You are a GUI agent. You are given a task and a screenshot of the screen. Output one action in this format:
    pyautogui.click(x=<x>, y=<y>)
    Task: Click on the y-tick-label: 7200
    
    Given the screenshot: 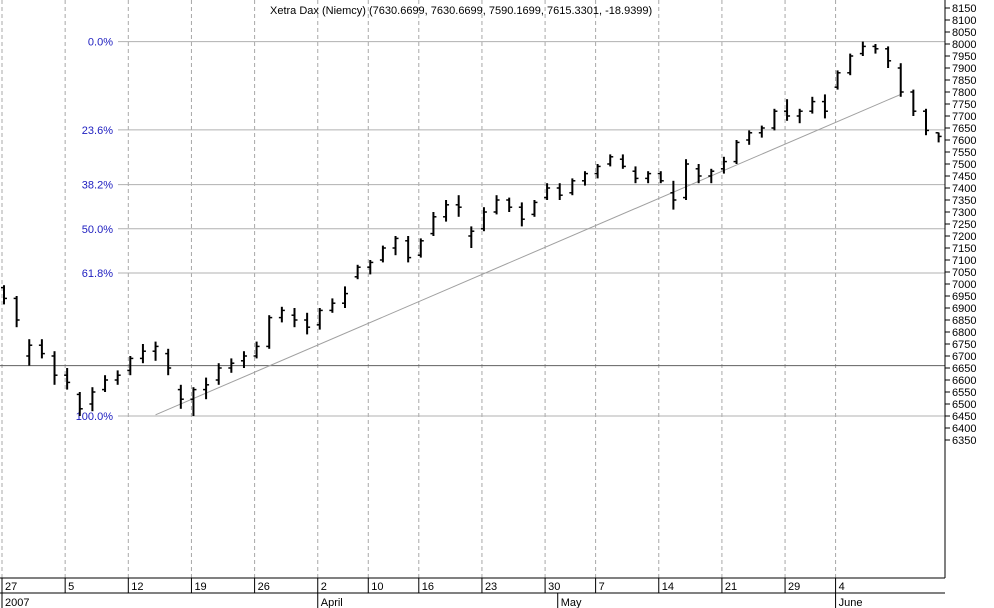 What is the action you would take?
    pyautogui.click(x=964, y=237)
    